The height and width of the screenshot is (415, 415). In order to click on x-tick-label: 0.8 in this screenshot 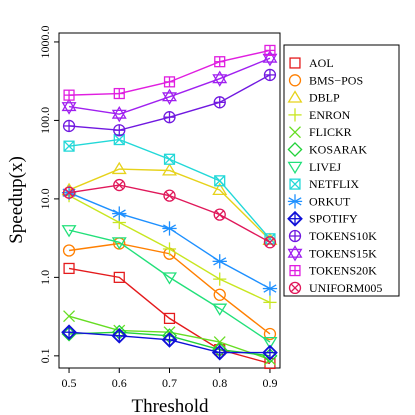, I will do `click(219, 383)`.